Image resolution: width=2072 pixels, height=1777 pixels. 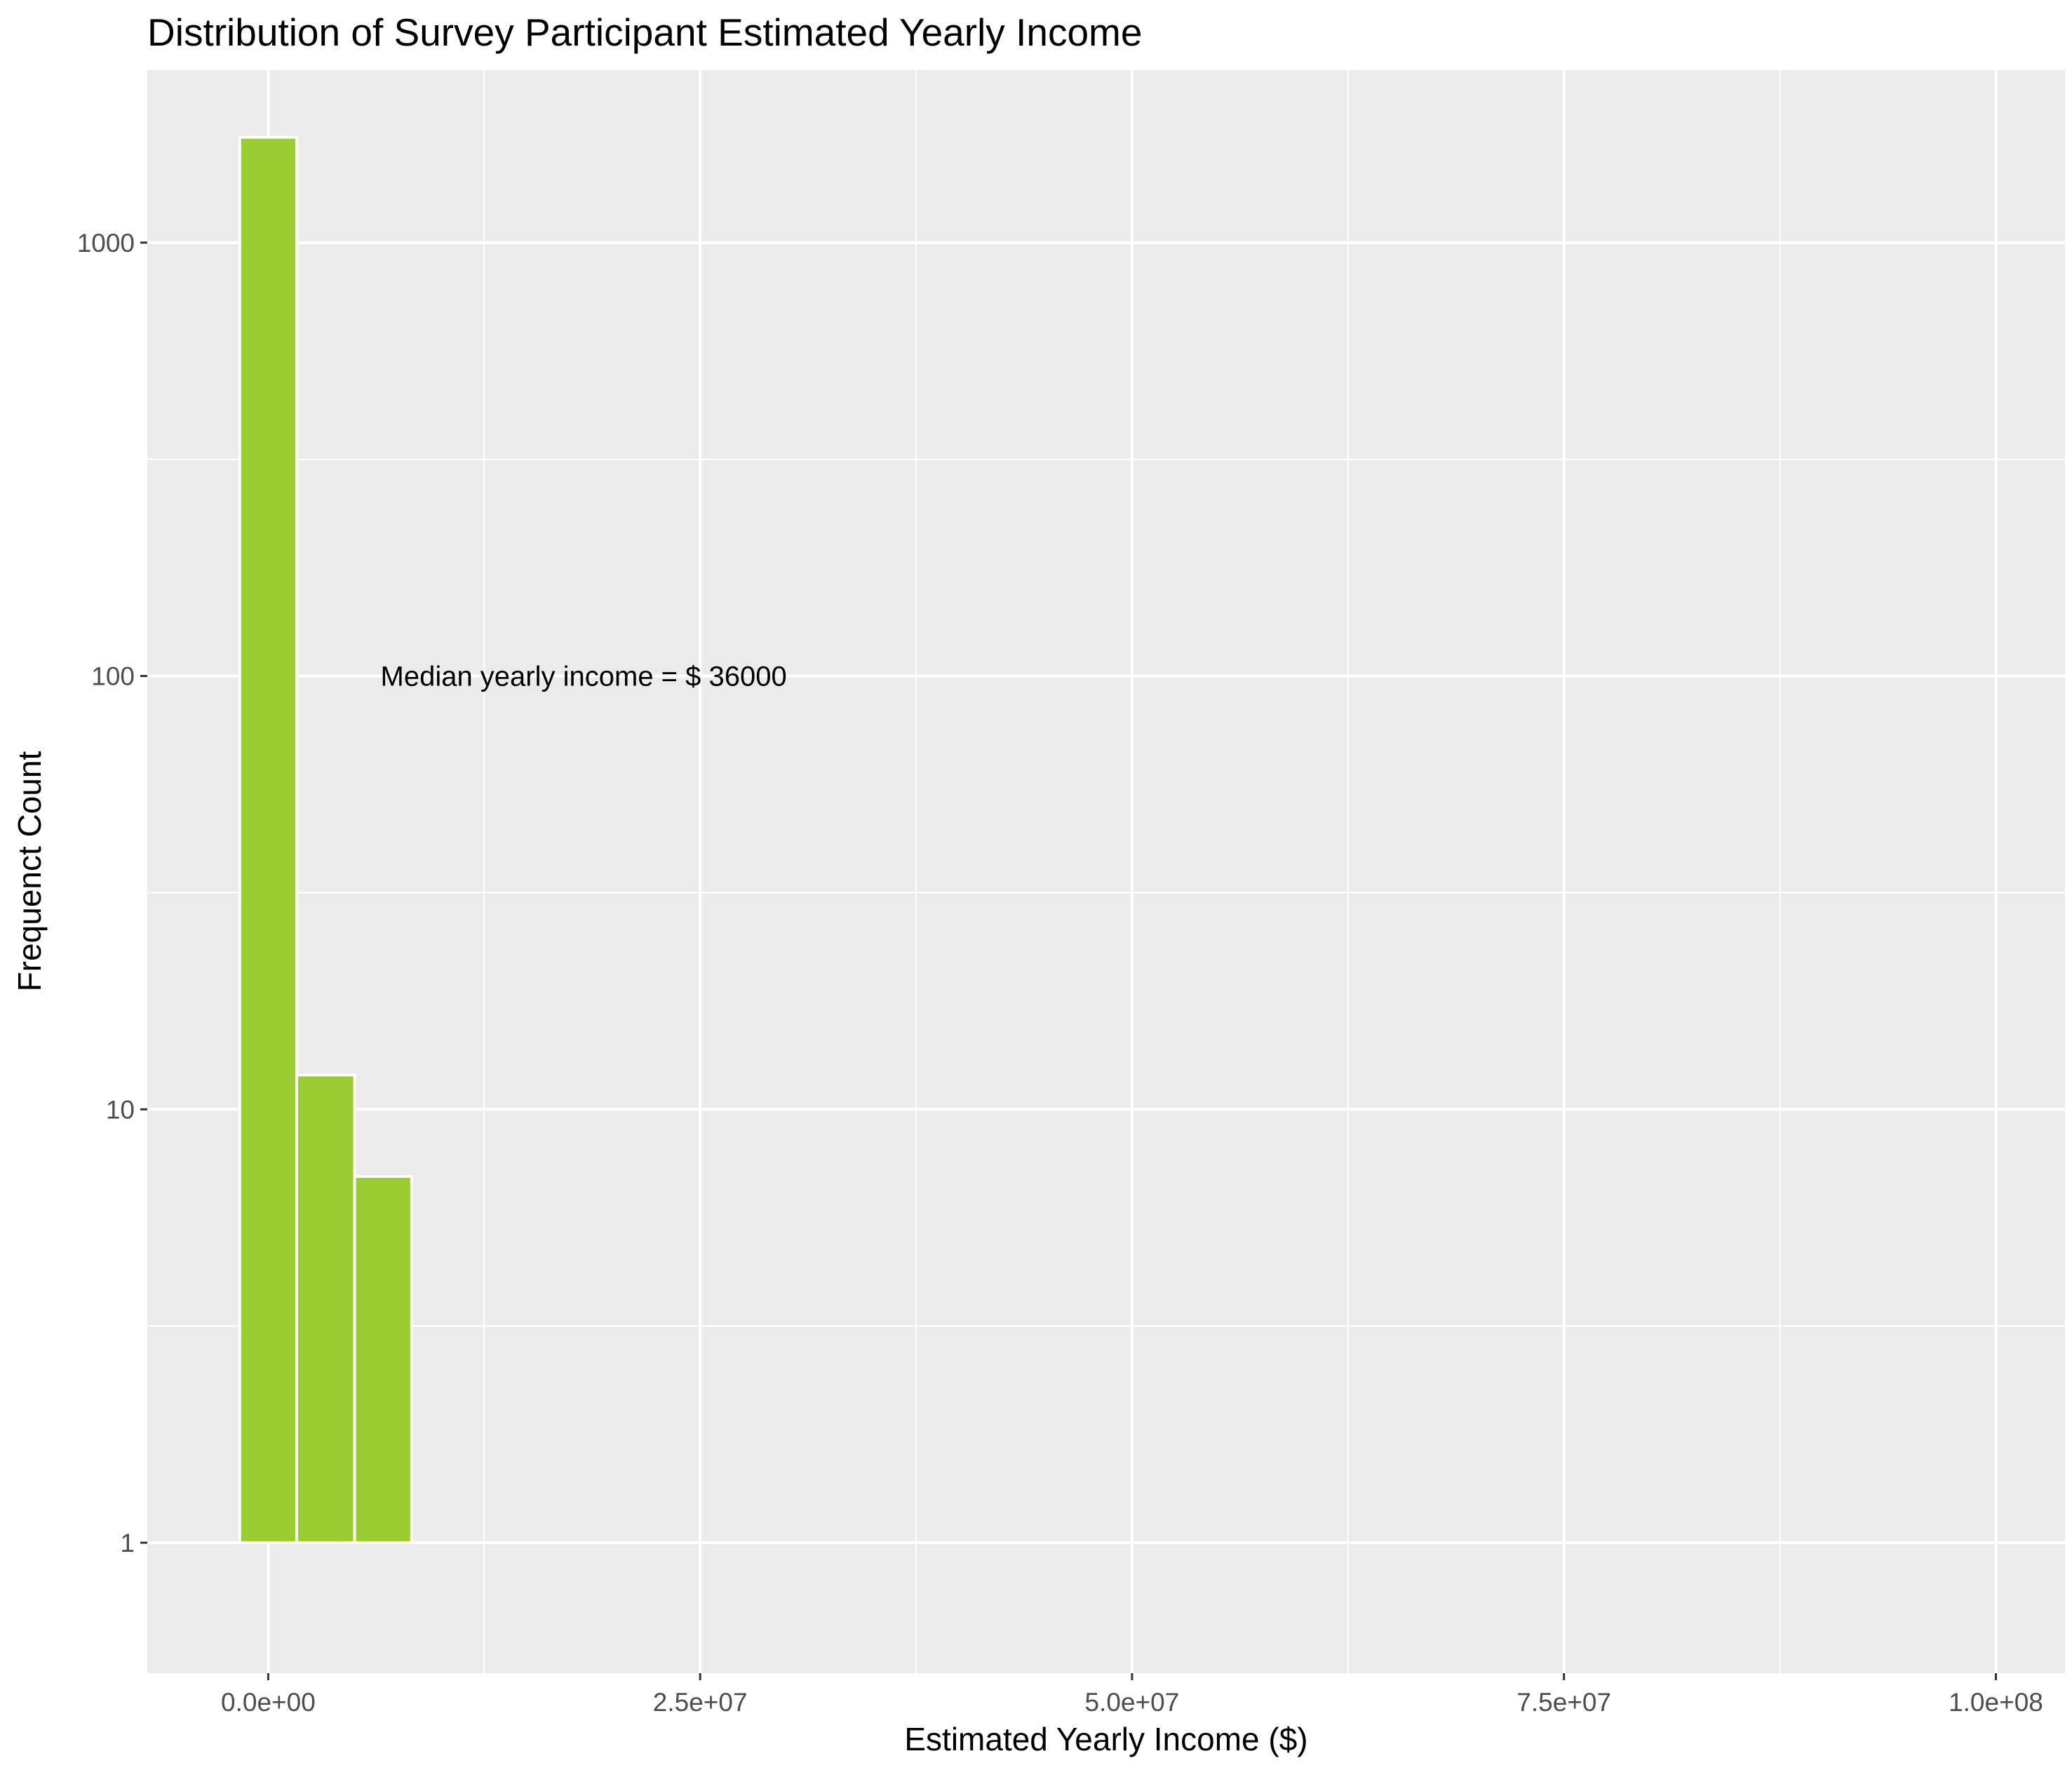 What do you see at coordinates (325, 840) in the screenshot?
I see `histogram-bars` at bounding box center [325, 840].